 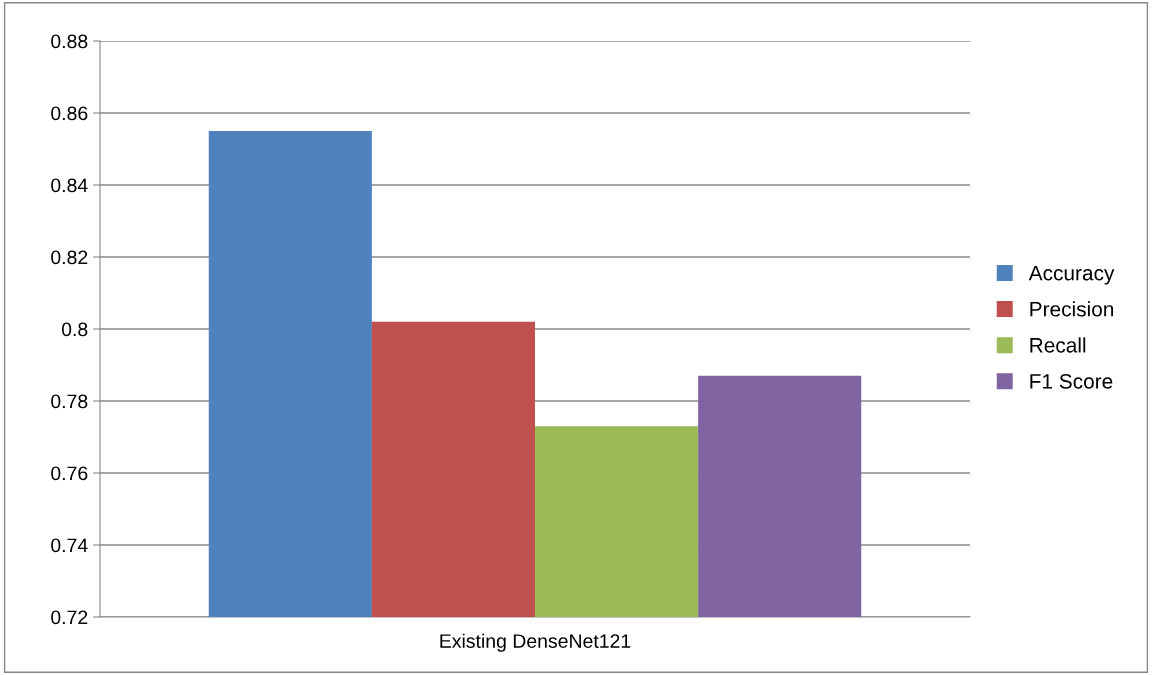 I want to click on y-tick-label: 0.74, so click(x=69, y=545).